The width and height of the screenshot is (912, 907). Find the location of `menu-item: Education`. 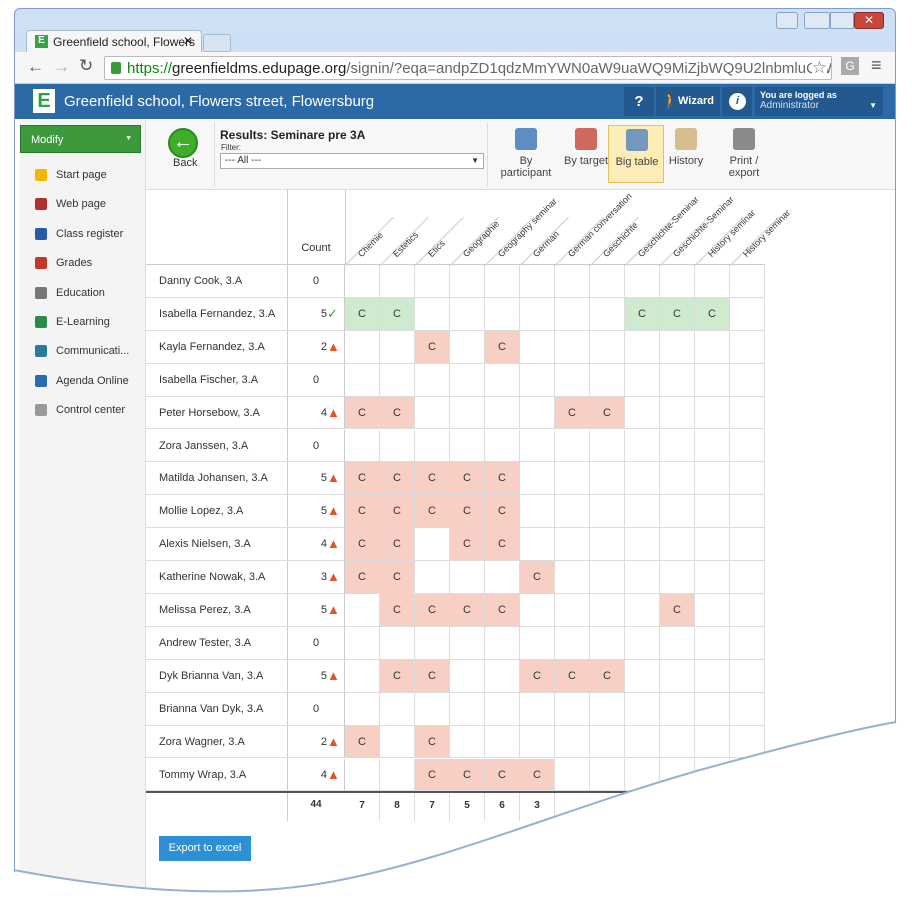

menu-item: Education is located at coordinates (80, 292).